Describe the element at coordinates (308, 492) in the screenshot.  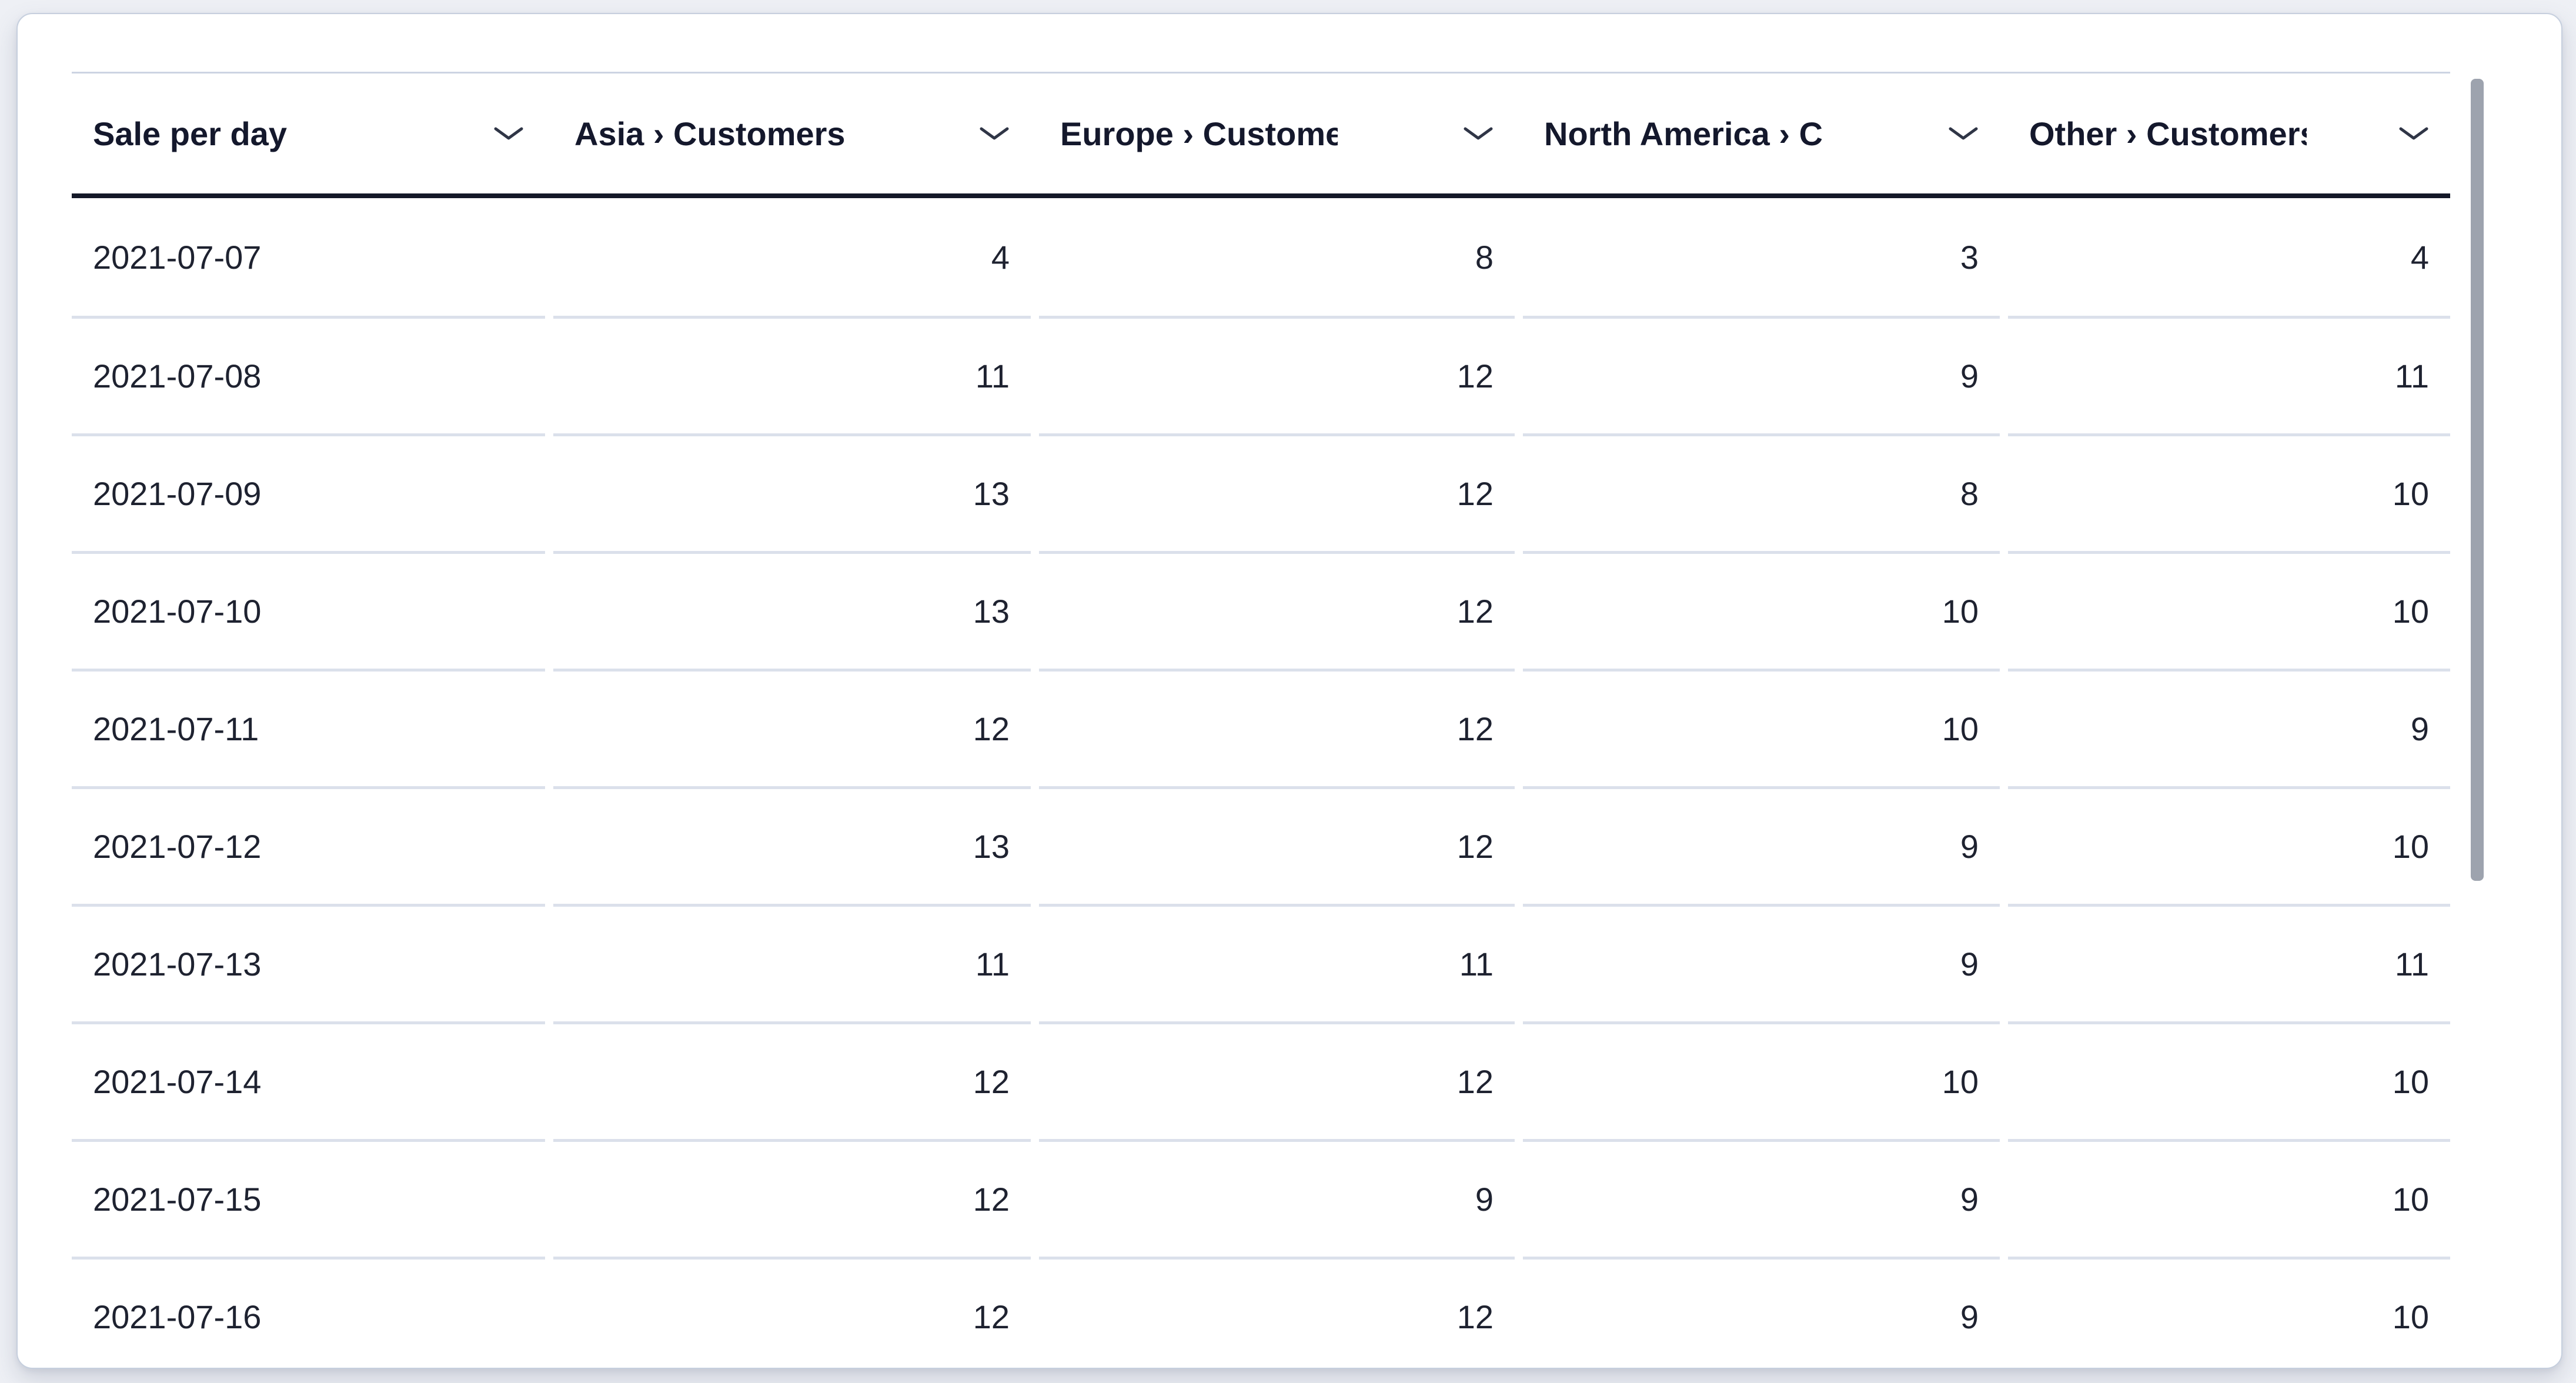
I see `date-cell: 2021-07-09` at that location.